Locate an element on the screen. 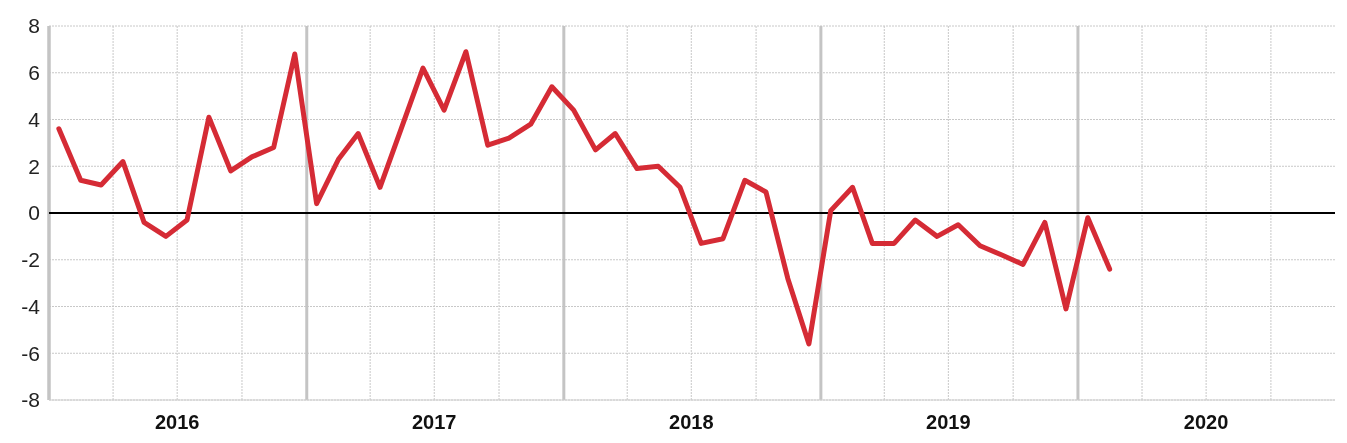 The height and width of the screenshot is (443, 1347). y-tick-label: -2 is located at coordinates (30, 260).